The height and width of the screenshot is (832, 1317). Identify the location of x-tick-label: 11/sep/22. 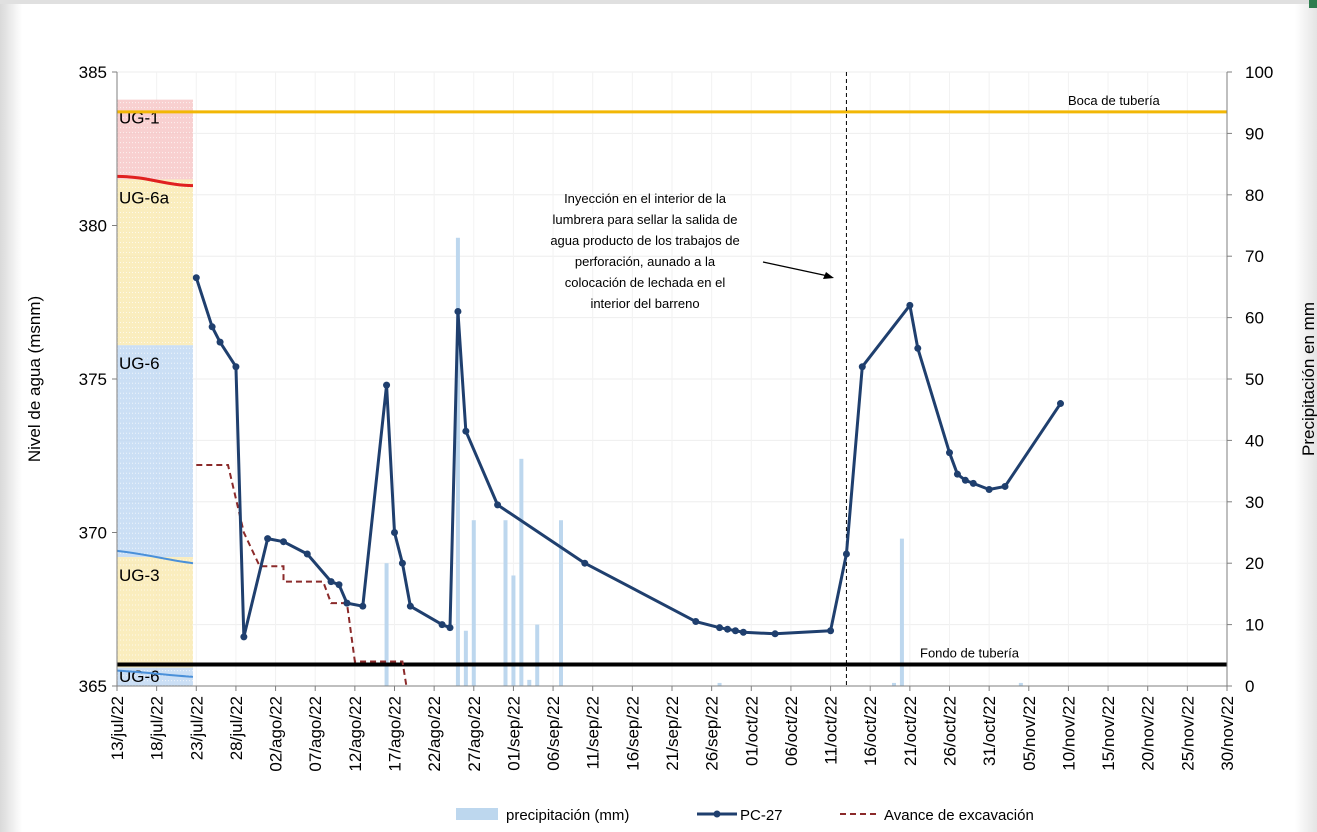
(593, 732).